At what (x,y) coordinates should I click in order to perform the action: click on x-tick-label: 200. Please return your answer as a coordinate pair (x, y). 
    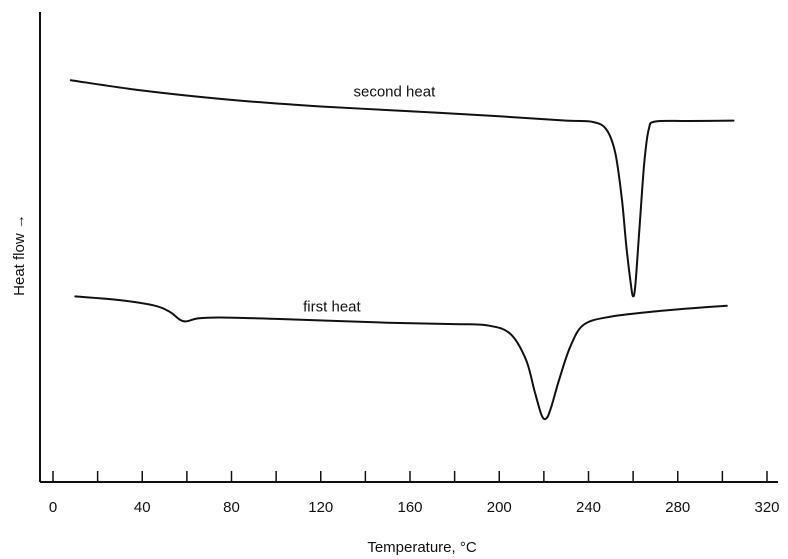
    Looking at the image, I should click on (499, 507).